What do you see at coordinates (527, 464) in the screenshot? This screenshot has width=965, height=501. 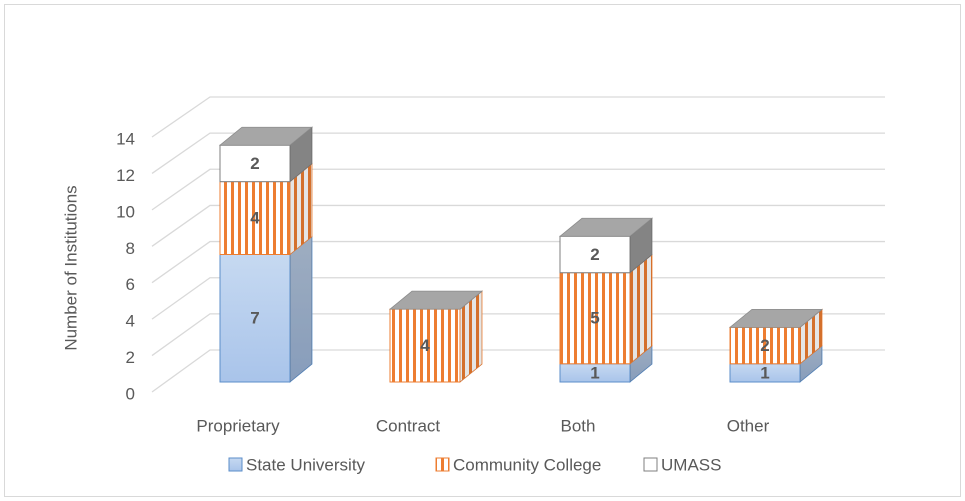 I see `legend-label: Community College` at bounding box center [527, 464].